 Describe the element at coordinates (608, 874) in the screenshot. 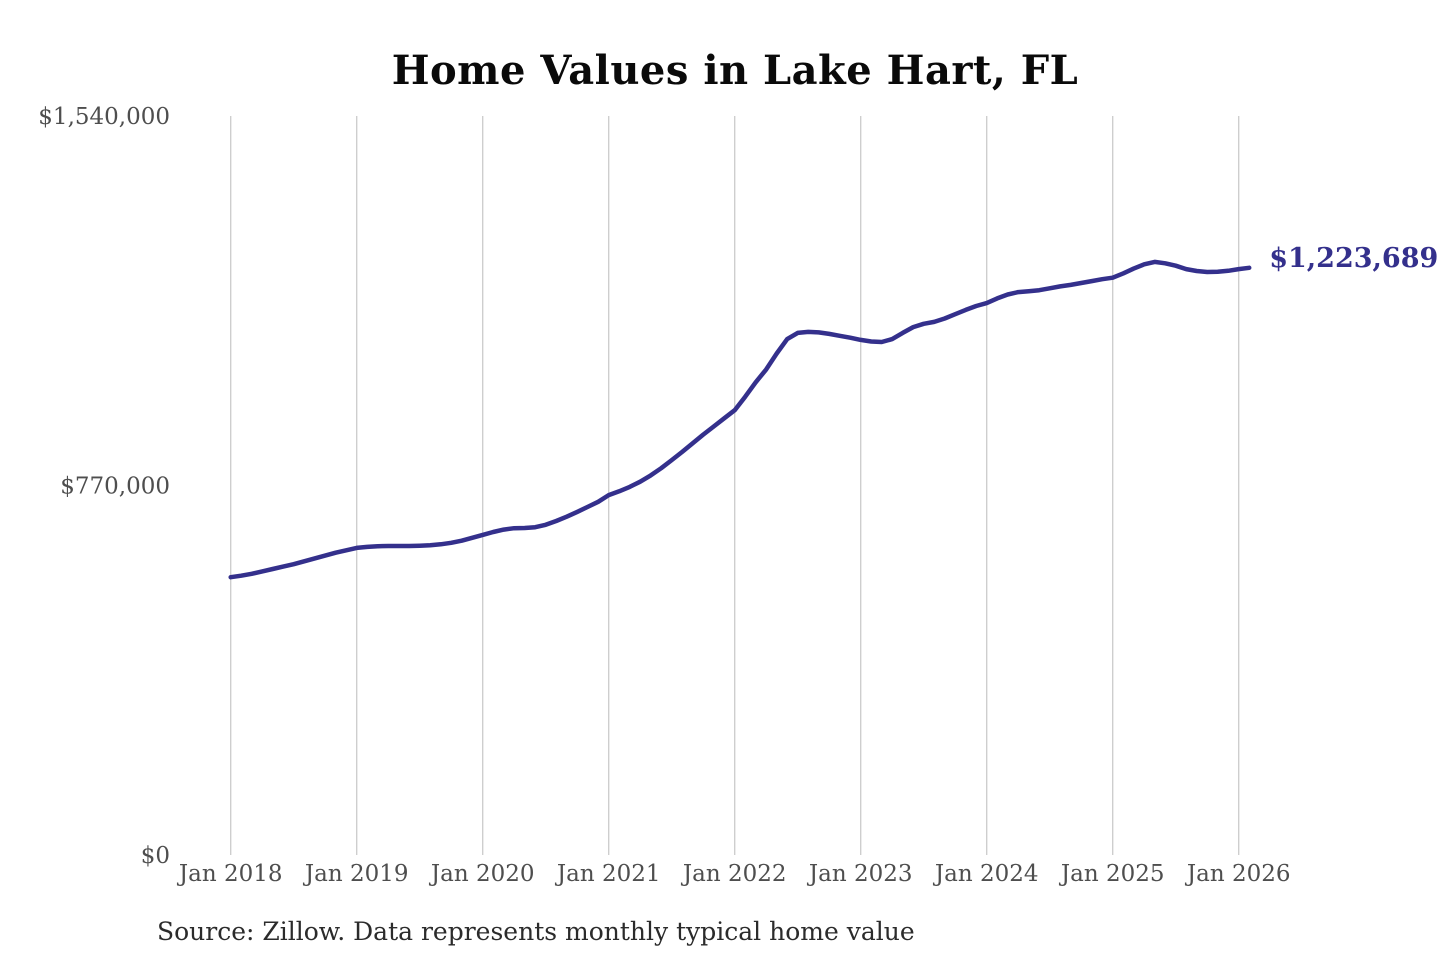

I see `x-tick-label: Jan 2021` at that location.